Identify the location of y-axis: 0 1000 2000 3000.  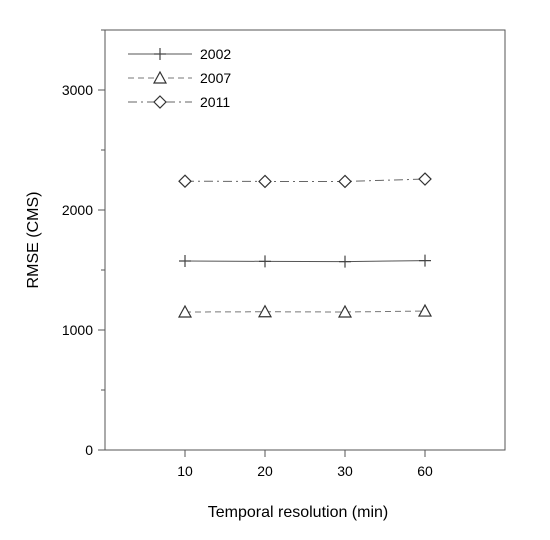
(83, 243).